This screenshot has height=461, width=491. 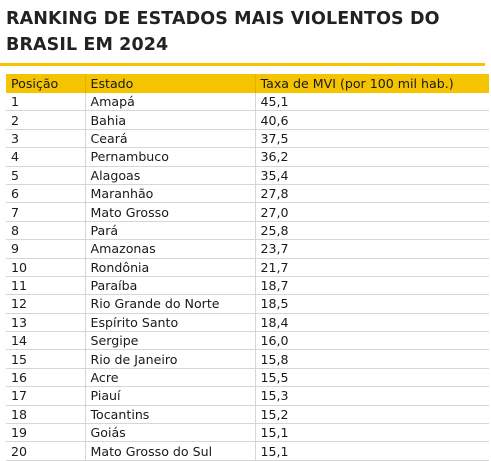 What do you see at coordinates (371, 212) in the screenshot?
I see `cell-taxa: 27,0` at bounding box center [371, 212].